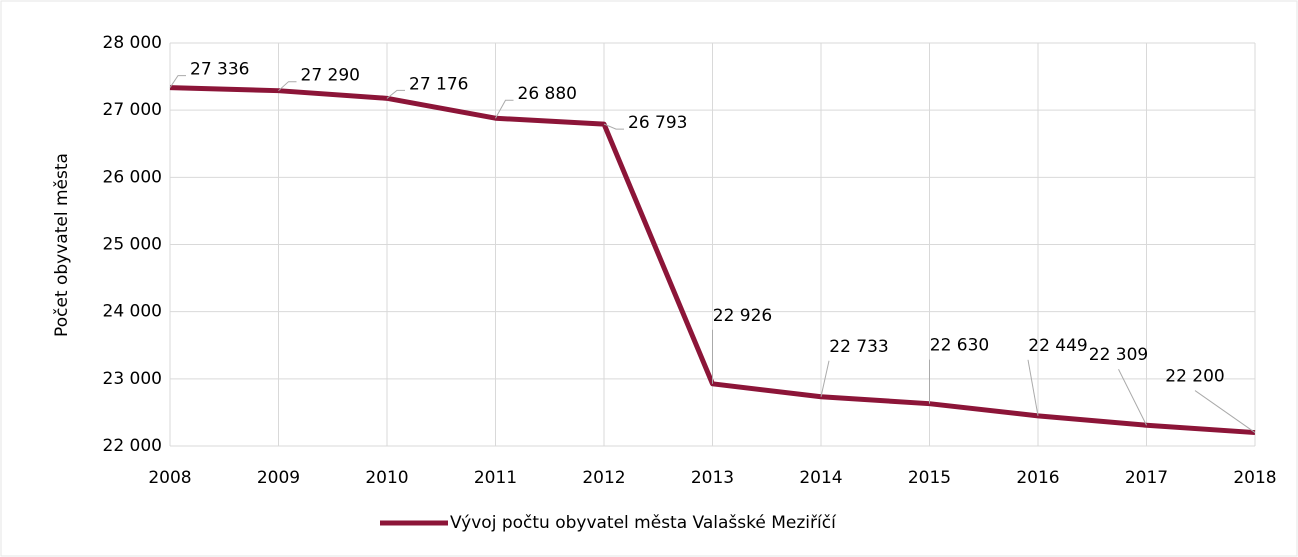 The height and width of the screenshot is (557, 1298). What do you see at coordinates (1146, 478) in the screenshot?
I see `x-tick-label: 2017` at bounding box center [1146, 478].